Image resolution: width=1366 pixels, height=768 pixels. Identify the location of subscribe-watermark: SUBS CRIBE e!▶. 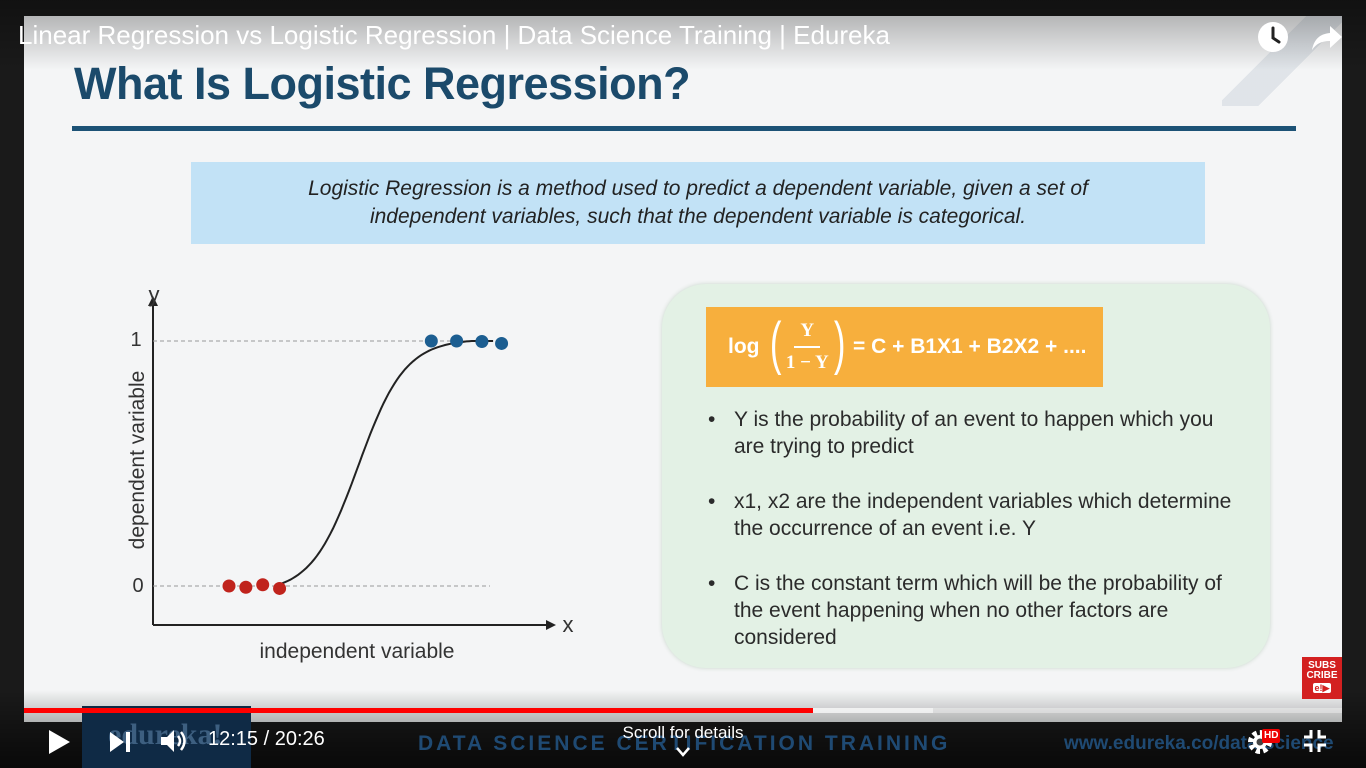
(1322, 678).